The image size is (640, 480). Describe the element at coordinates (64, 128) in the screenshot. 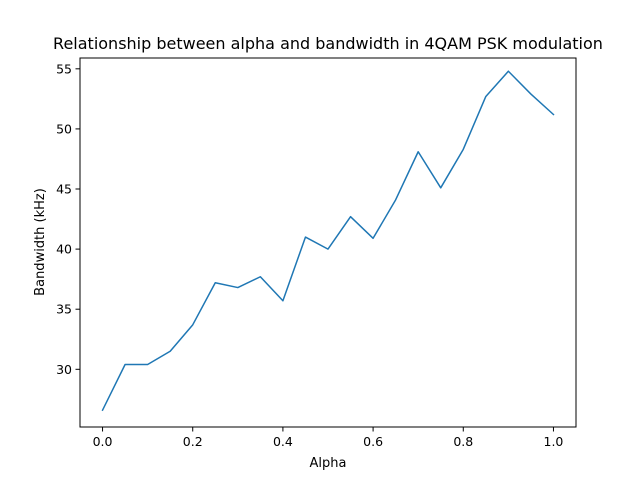

I see `y-tick-label: 50` at that location.